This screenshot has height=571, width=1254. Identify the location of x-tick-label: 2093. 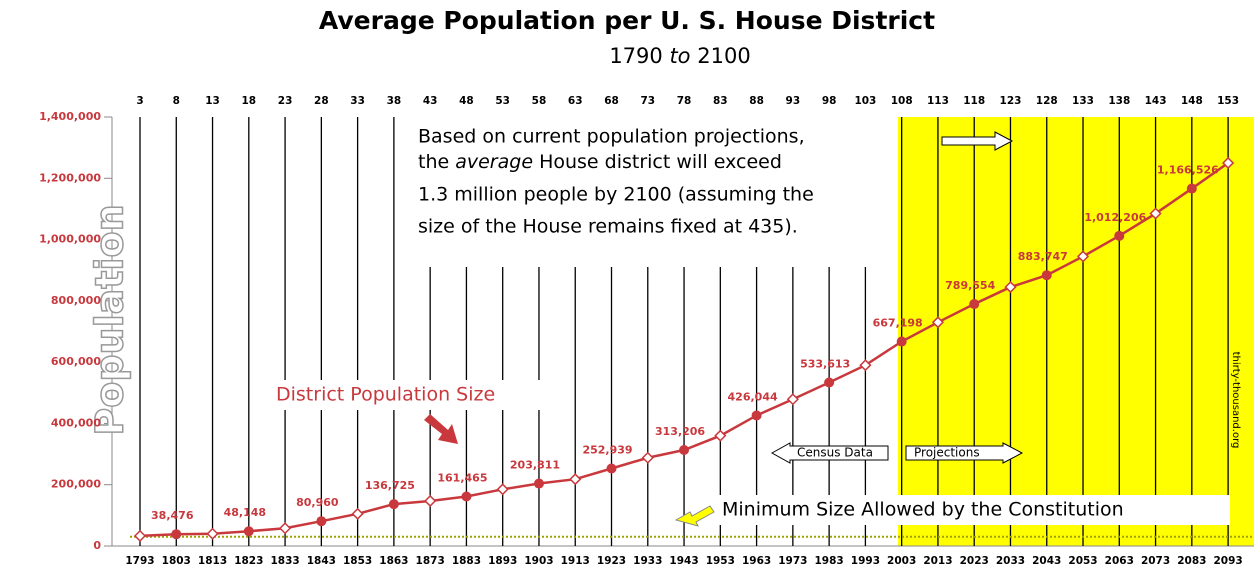
(1227, 561).